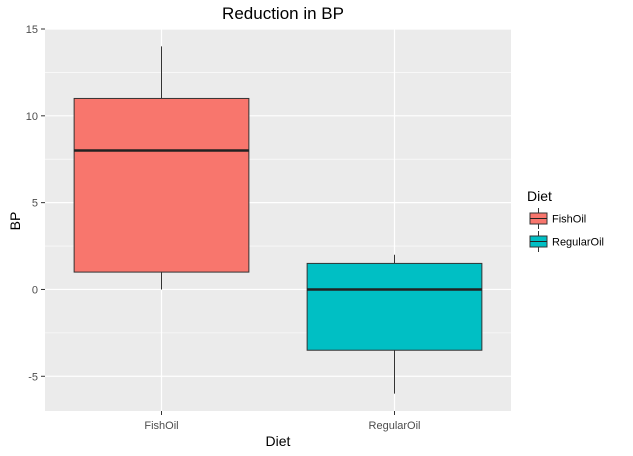  Describe the element at coordinates (283, 13) in the screenshot. I see `chart-title: Reduction in BP` at that location.